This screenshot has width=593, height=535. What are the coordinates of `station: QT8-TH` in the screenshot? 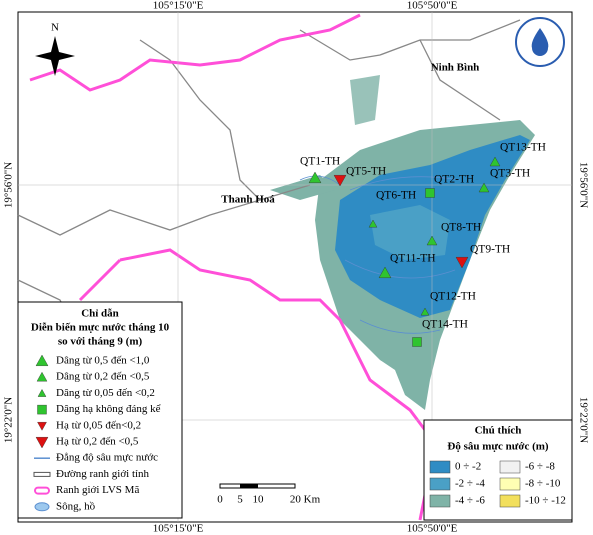 It's located at (453, 234).